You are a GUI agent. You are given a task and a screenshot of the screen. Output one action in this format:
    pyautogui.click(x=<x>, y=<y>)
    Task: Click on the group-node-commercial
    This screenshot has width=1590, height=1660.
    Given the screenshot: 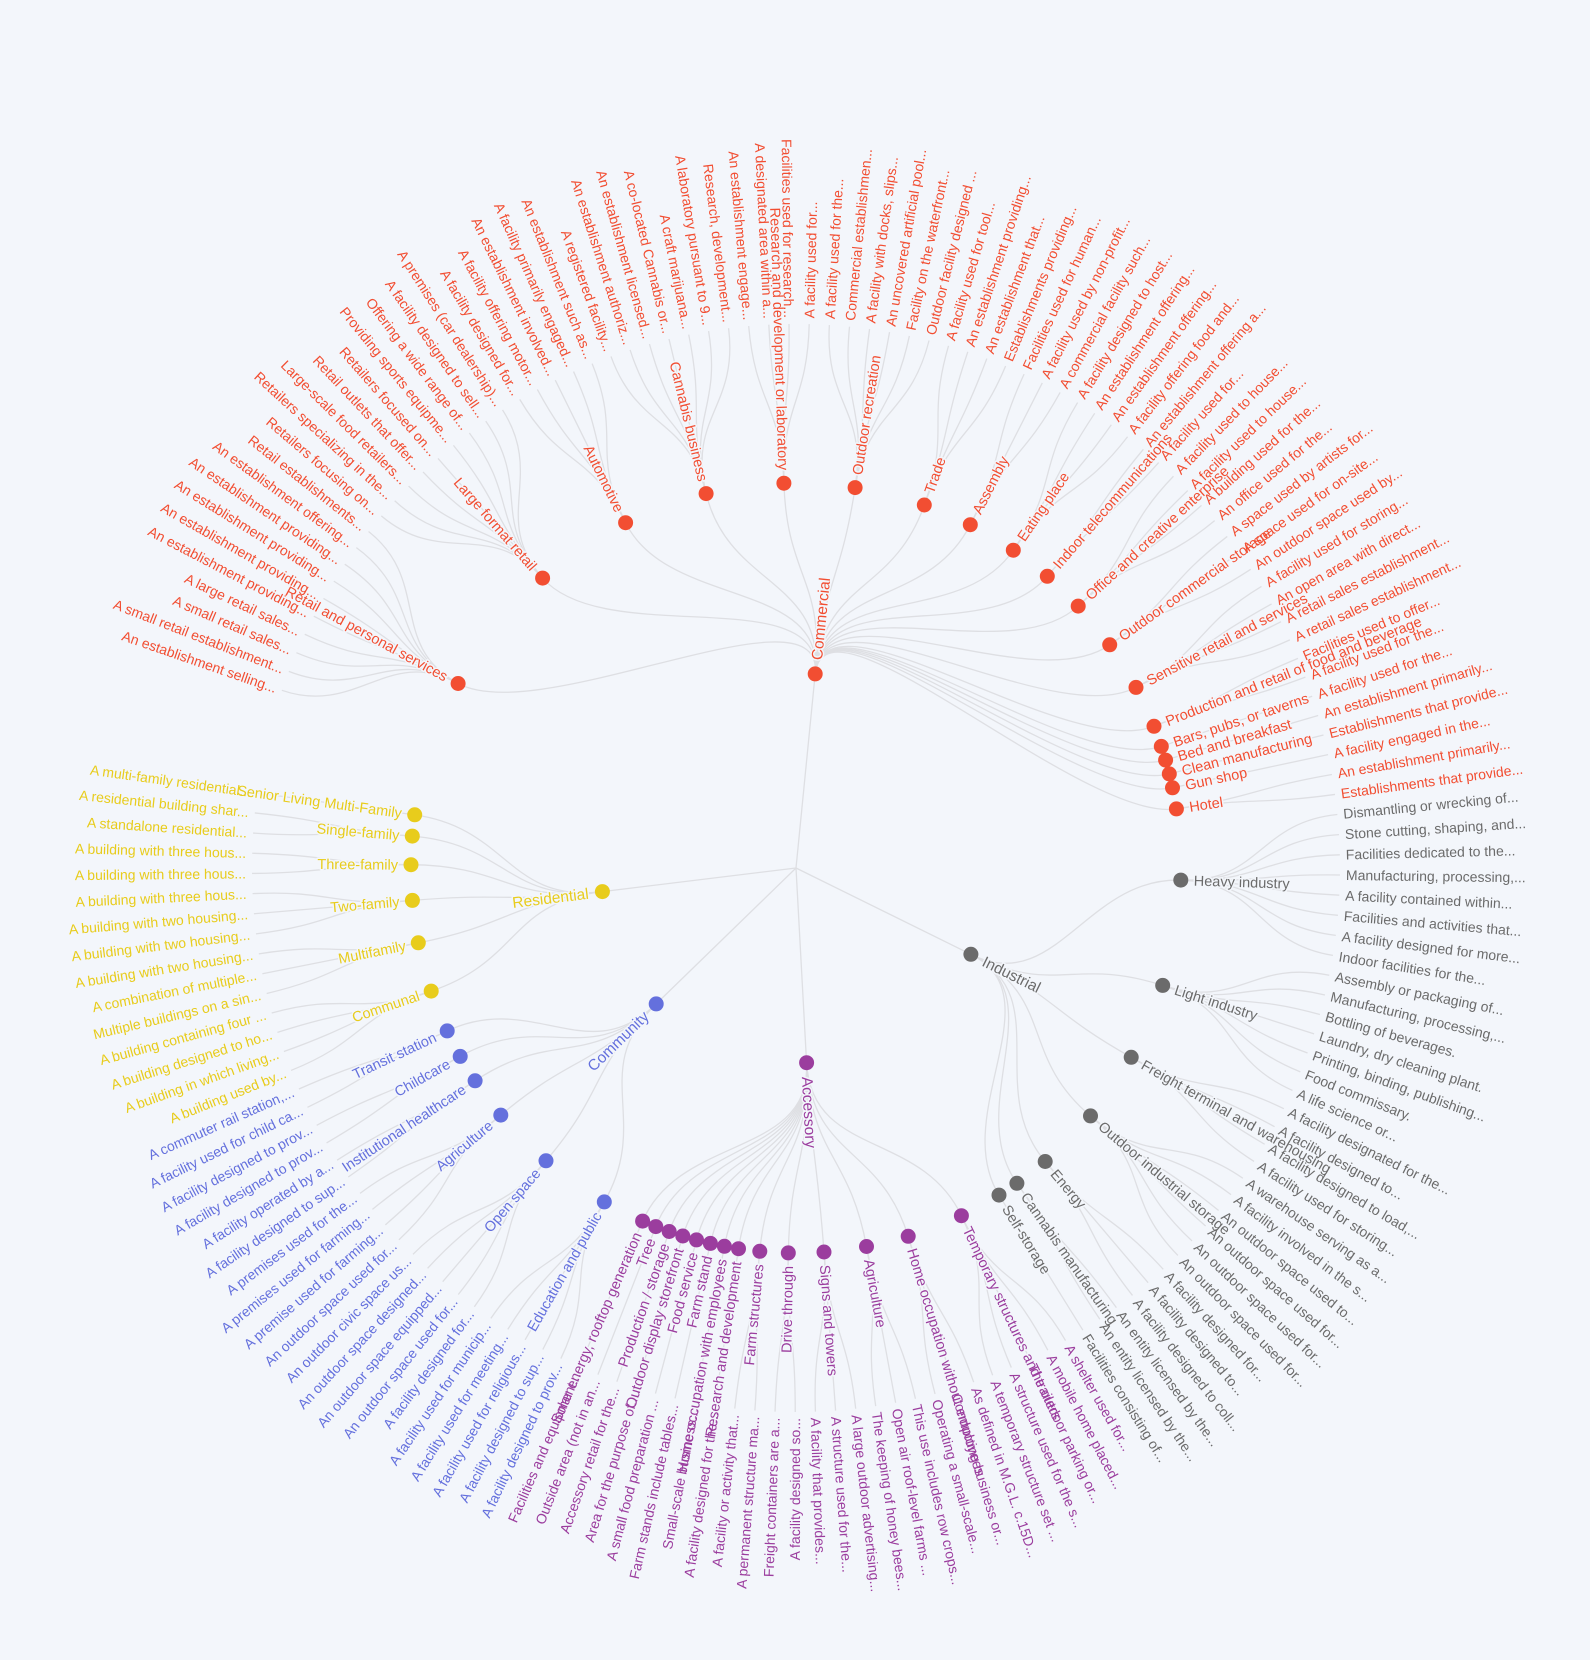 What is the action you would take?
    pyautogui.click(x=815, y=674)
    